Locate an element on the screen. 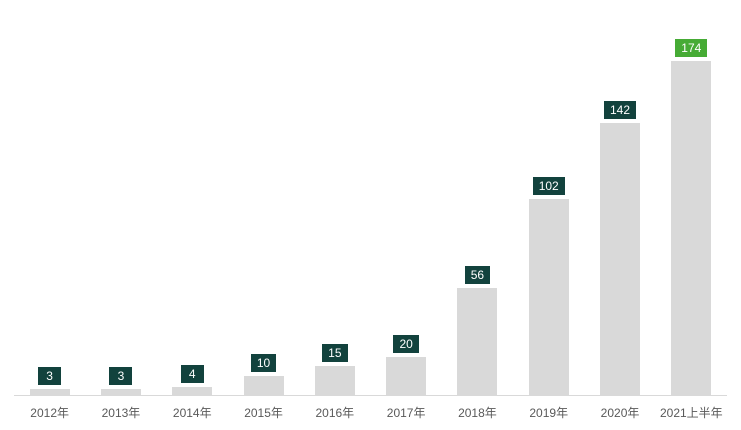  value-badge: 10 is located at coordinates (263, 363).